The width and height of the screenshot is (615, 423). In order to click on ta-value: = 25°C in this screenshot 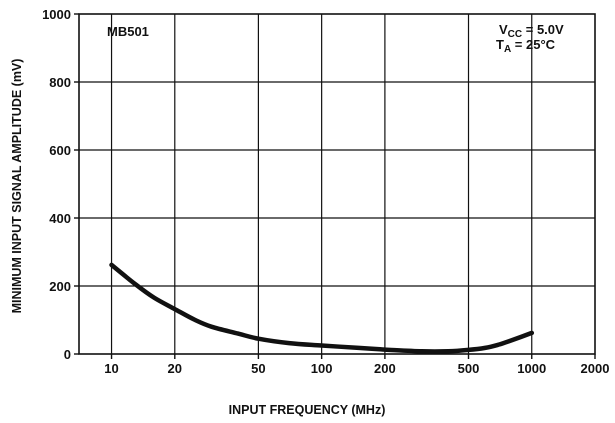, I will do `click(533, 44)`.